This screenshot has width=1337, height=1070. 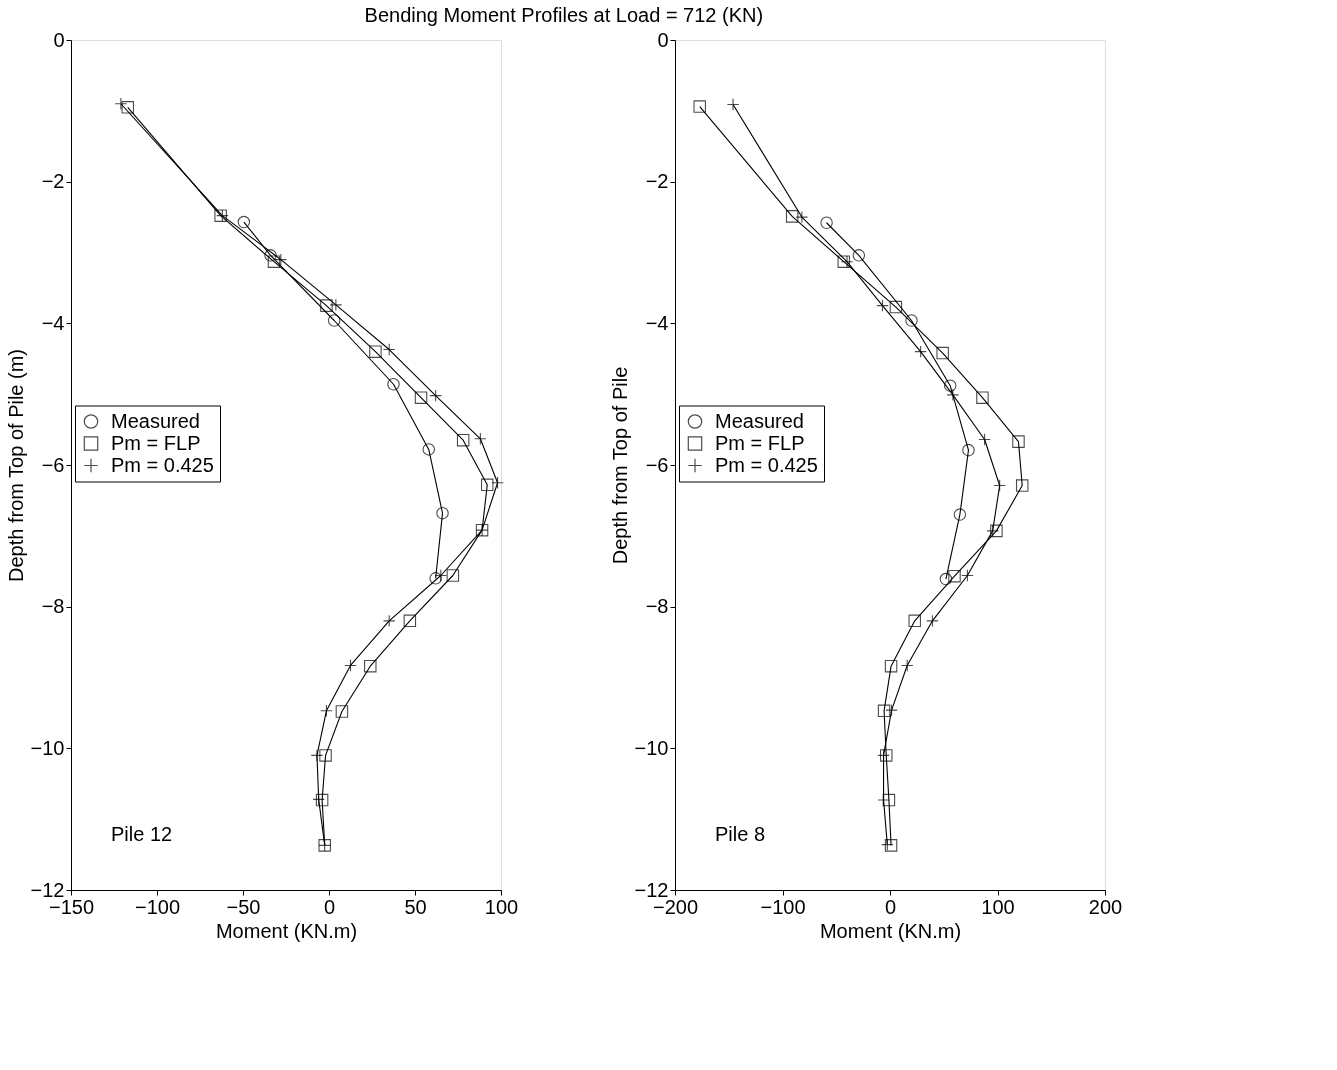 I want to click on y-axis-title: Depth from Top of Pile (m), so click(x=15, y=465).